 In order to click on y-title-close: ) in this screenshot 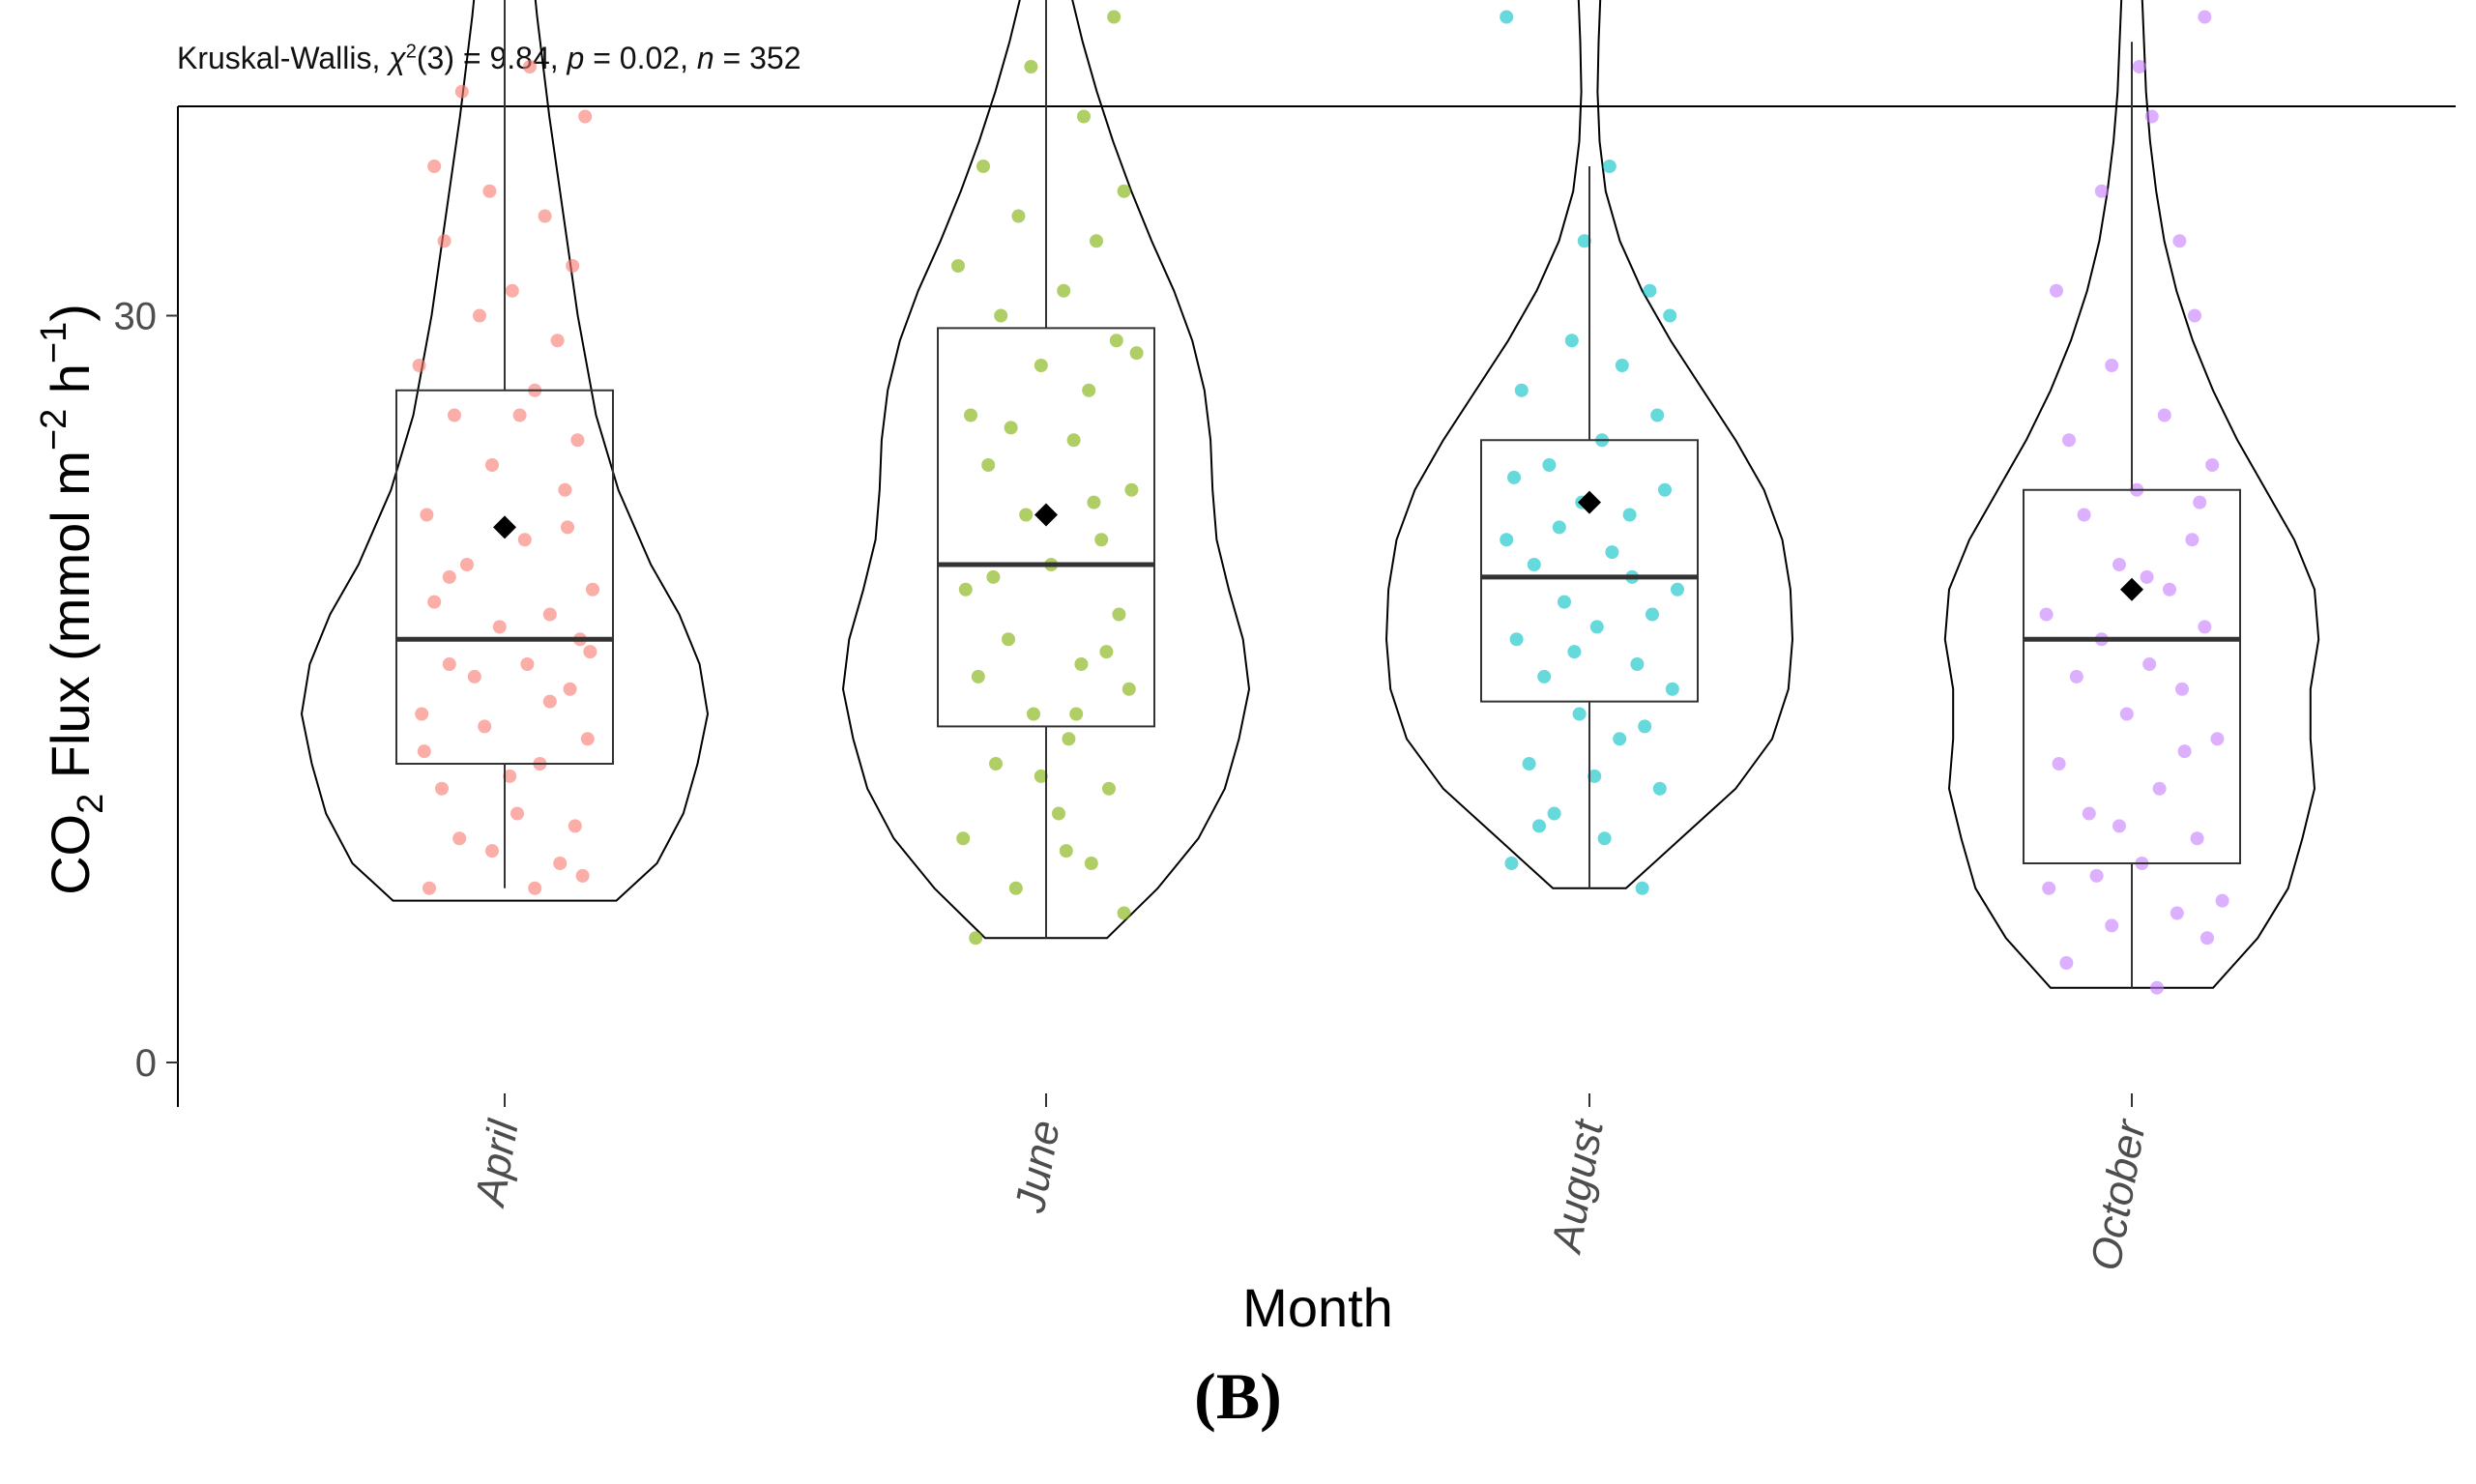, I will do `click(70, 313)`.